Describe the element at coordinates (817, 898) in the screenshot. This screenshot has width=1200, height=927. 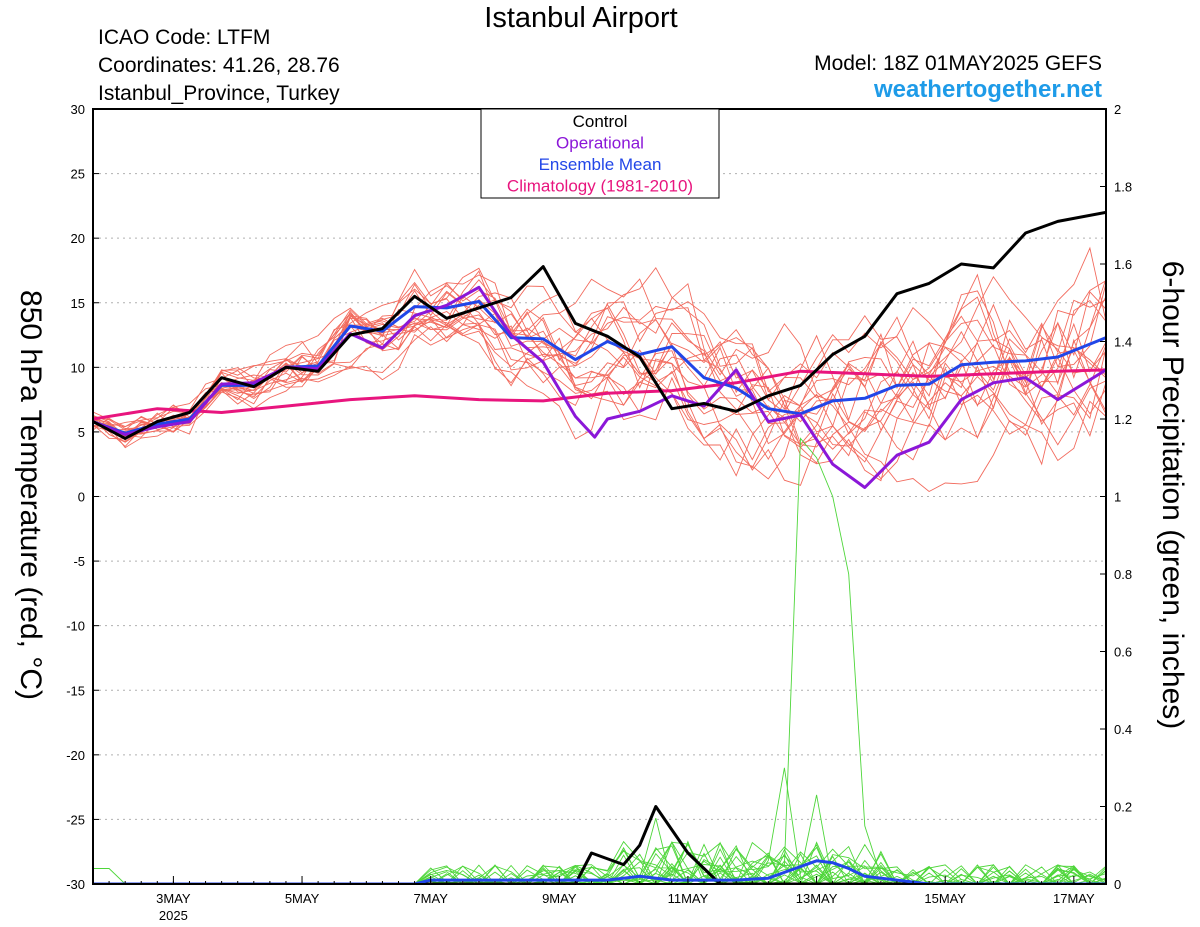
I see `x-tick-label: 13MAY` at that location.